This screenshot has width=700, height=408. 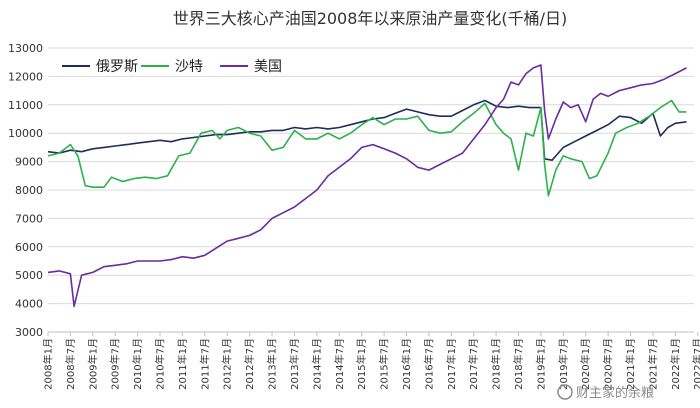 What do you see at coordinates (316, 364) in the screenshot?
I see `x-tick-label: 2014年1月` at bounding box center [316, 364].